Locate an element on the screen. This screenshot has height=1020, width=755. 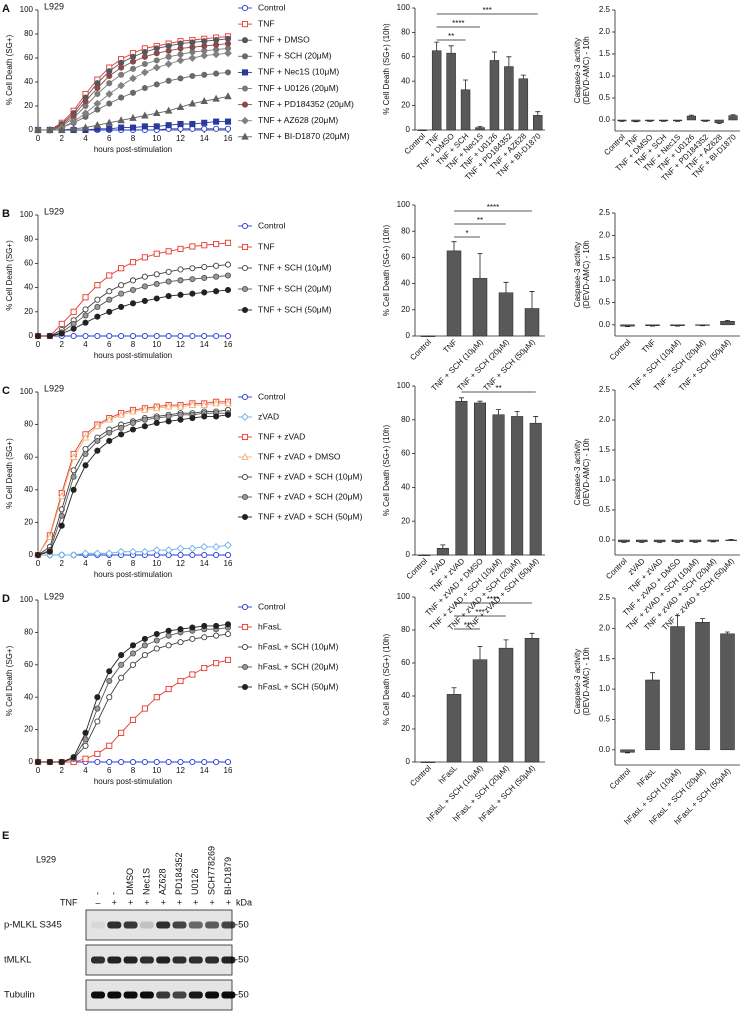
y-axis-label: Caspase-3 activity is located at coordinates (577, 70).